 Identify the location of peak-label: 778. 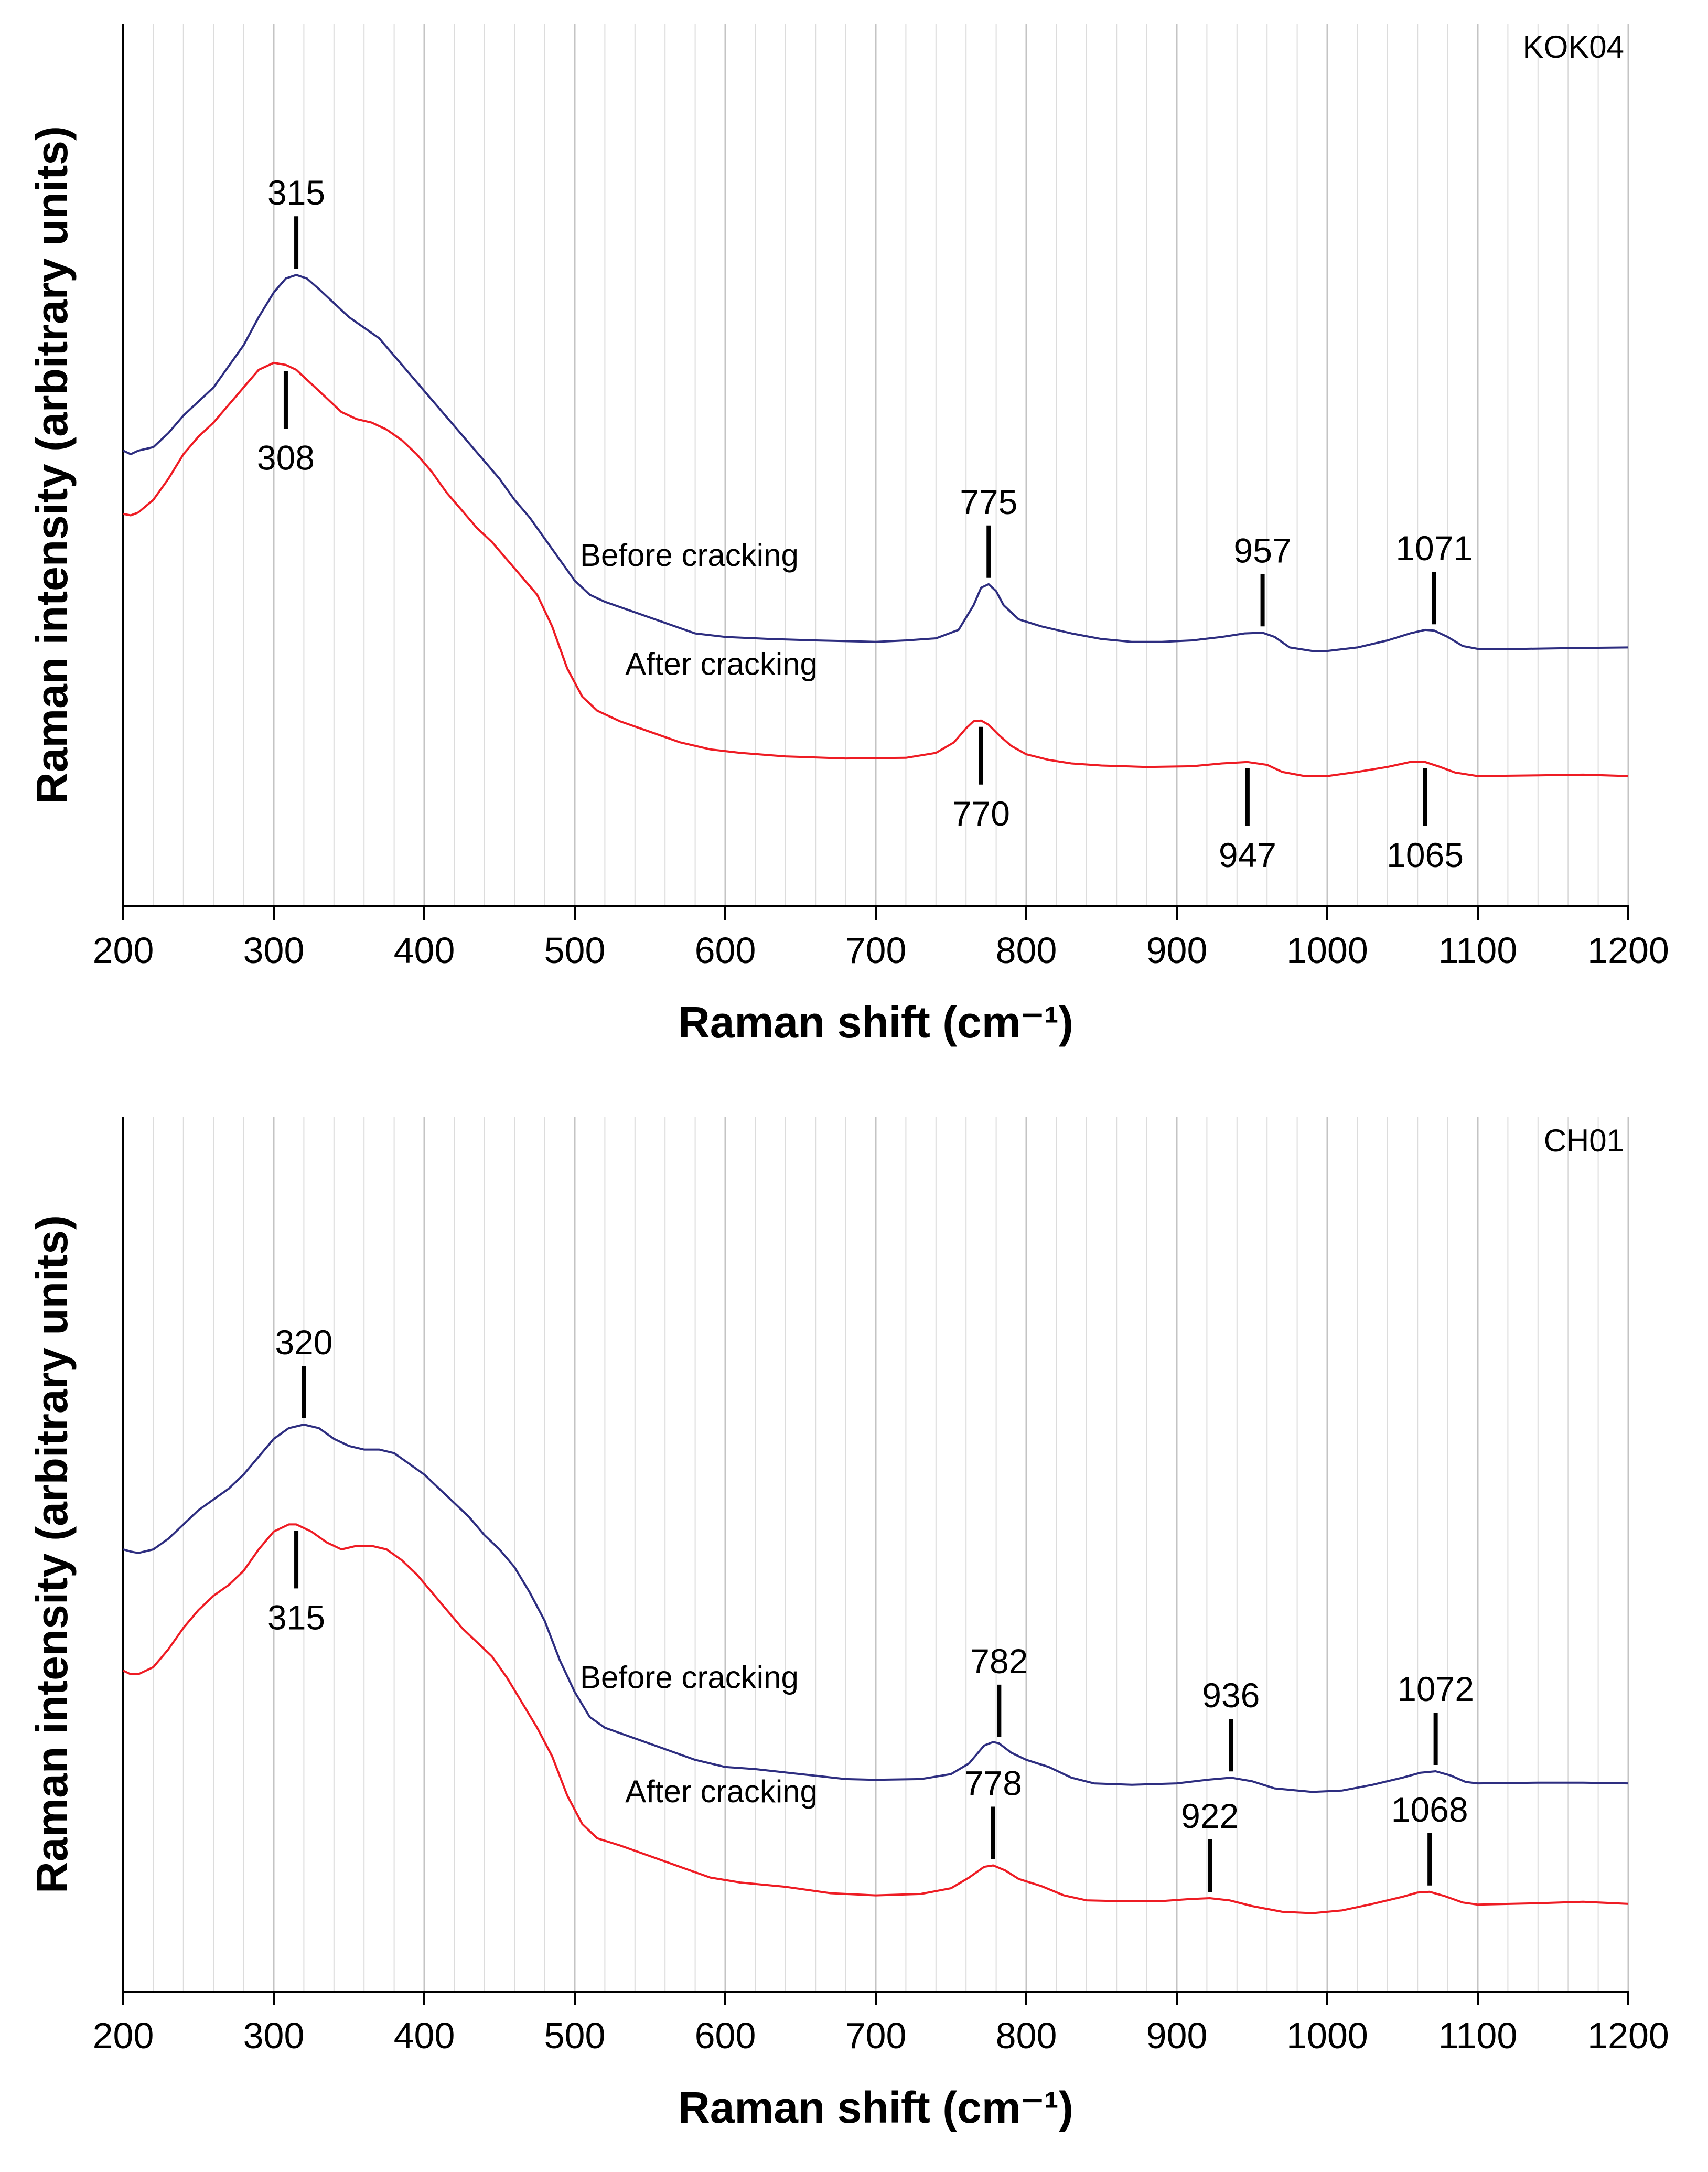
(993, 1782).